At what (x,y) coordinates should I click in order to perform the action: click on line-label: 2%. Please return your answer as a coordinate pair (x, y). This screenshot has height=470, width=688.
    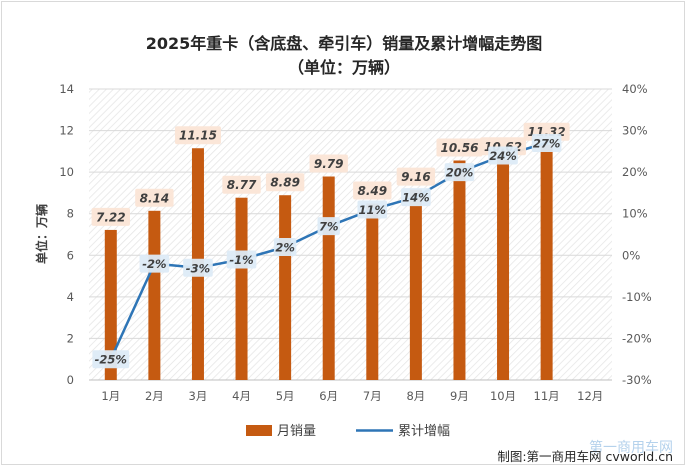
    Looking at the image, I should click on (285, 247).